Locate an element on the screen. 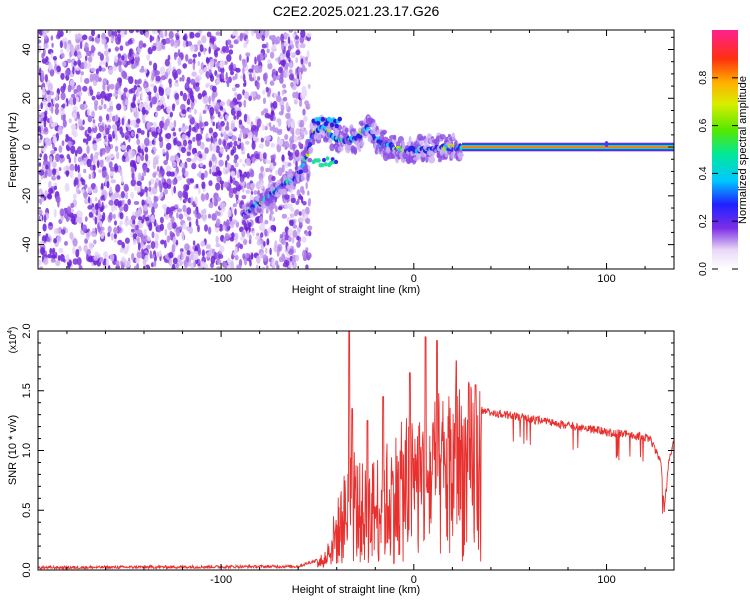 The height and width of the screenshot is (605, 750). y-tick-label: -20 is located at coordinates (27, 196).